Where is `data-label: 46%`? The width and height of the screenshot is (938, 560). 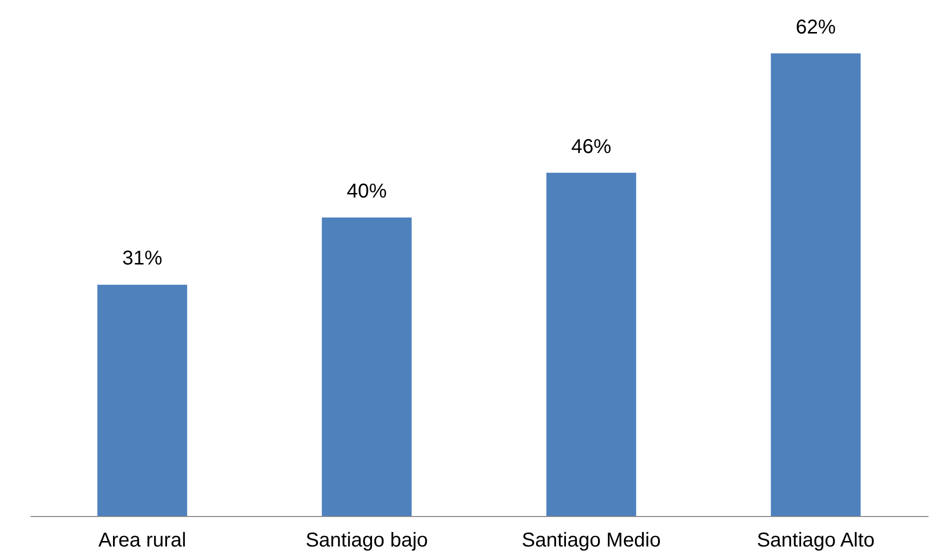 data-label: 46% is located at coordinates (591, 147).